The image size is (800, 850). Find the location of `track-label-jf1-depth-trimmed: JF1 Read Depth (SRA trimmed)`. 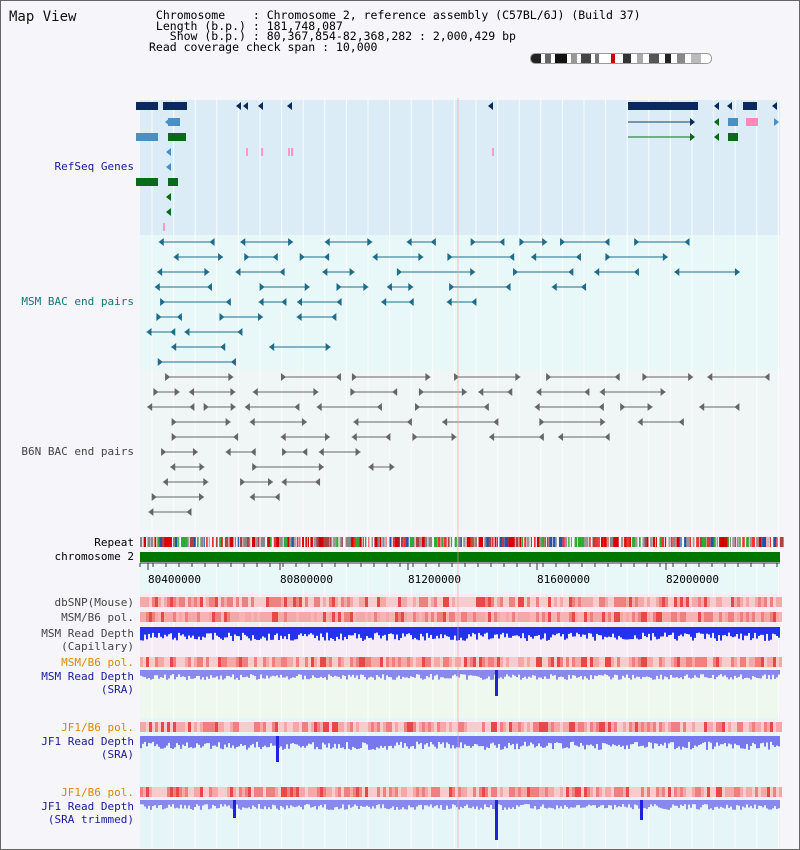

track-label-jf1-depth-trimmed: JF1 Read Depth (SRA trimmed) is located at coordinates (87, 813).